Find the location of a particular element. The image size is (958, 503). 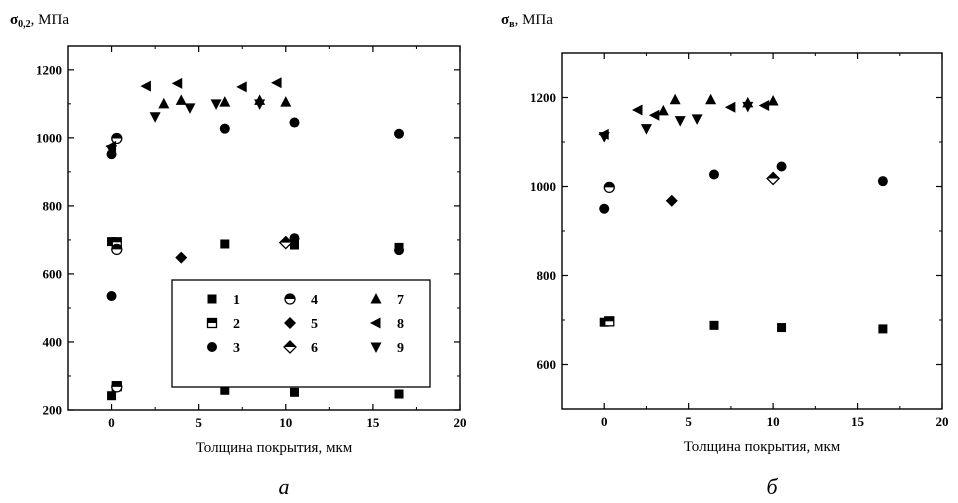

x-tick-label: 0 is located at coordinates (111, 422).